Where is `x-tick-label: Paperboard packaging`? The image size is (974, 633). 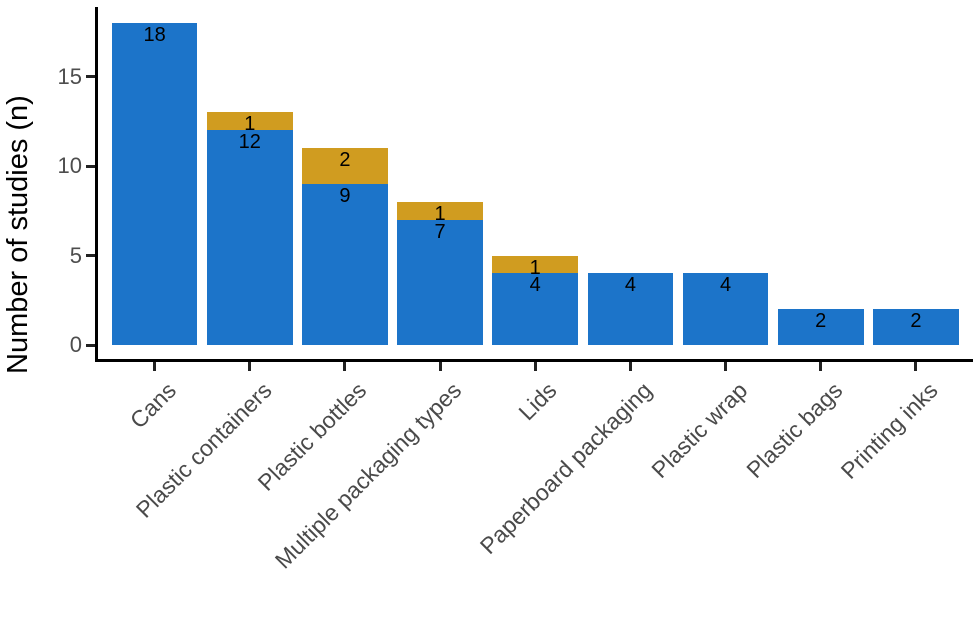
x-tick-label: Paperboard packaging is located at coordinates (565, 468).